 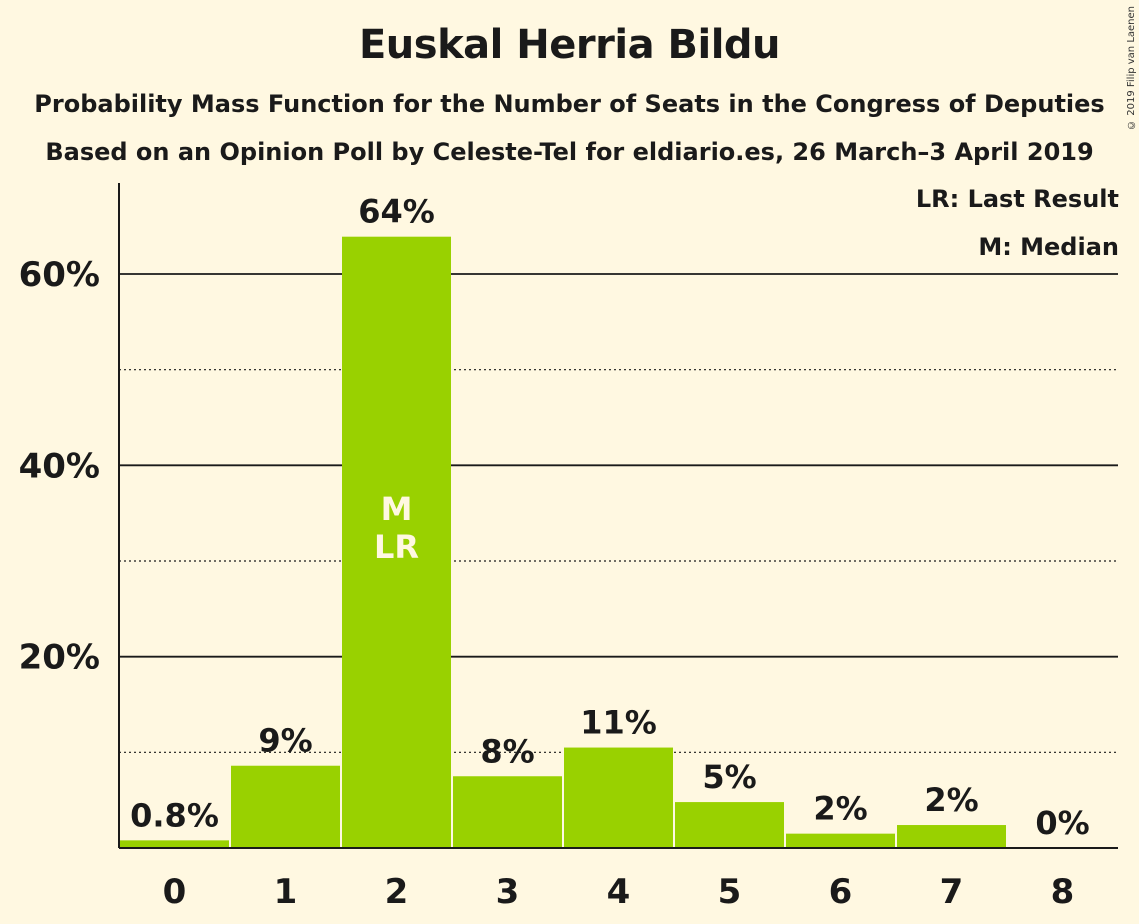 I want to click on data-label: 0.8%, so click(x=174, y=815).